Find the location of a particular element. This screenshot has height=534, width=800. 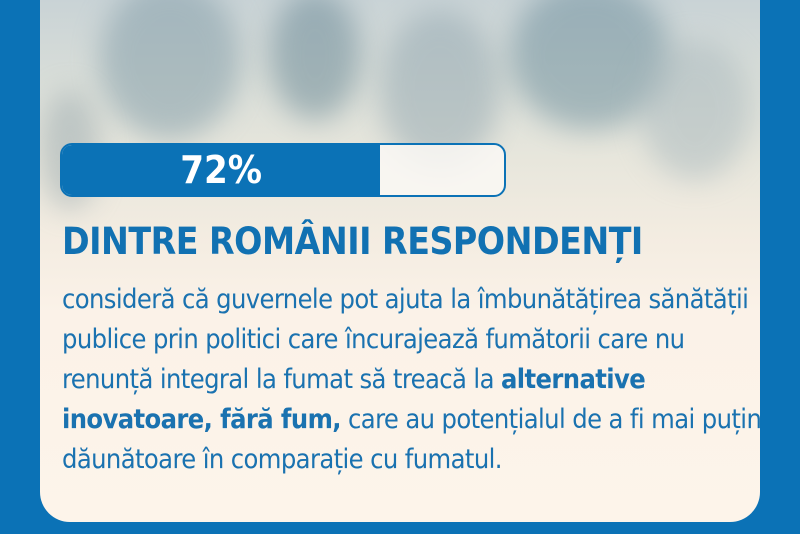

percentage-label: 72% is located at coordinates (221, 170).